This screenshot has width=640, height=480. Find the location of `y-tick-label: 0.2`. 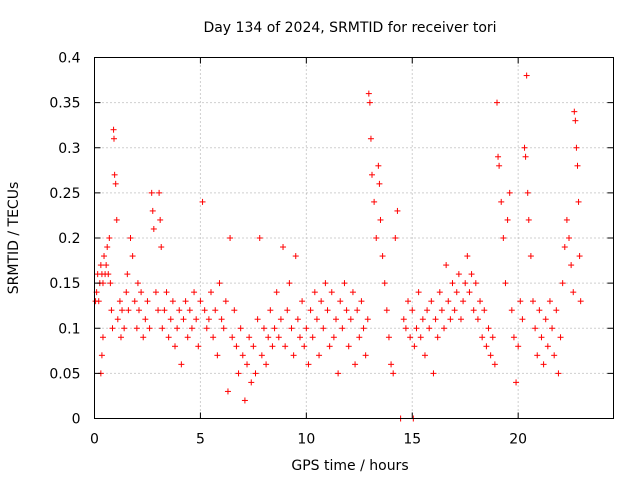

y-tick-label: 0.2 is located at coordinates (69, 239).